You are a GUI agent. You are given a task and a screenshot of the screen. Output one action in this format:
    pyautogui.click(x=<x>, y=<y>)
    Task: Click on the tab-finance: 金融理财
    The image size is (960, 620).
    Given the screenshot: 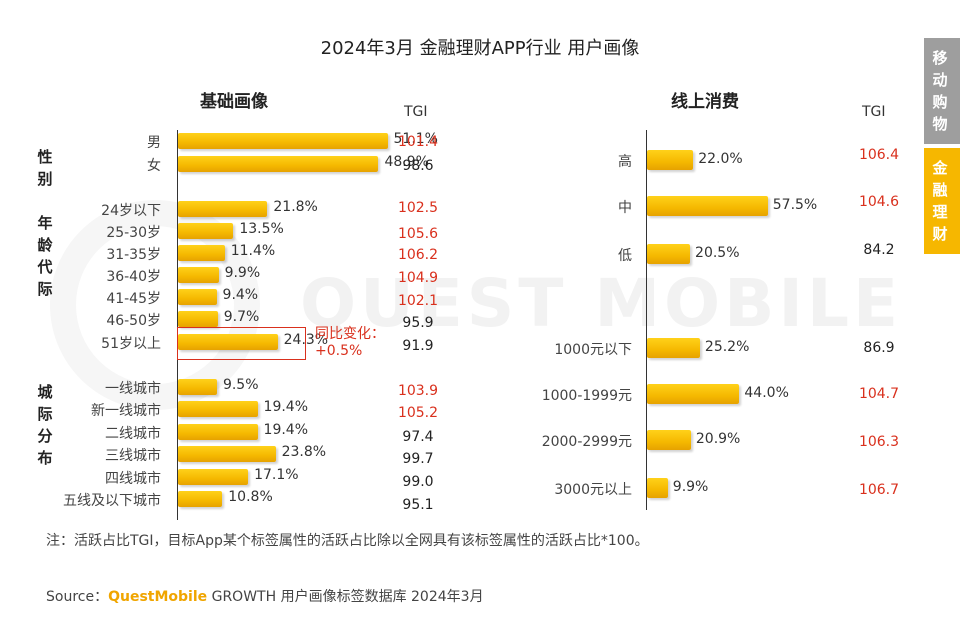 What is the action you would take?
    pyautogui.click(x=942, y=201)
    